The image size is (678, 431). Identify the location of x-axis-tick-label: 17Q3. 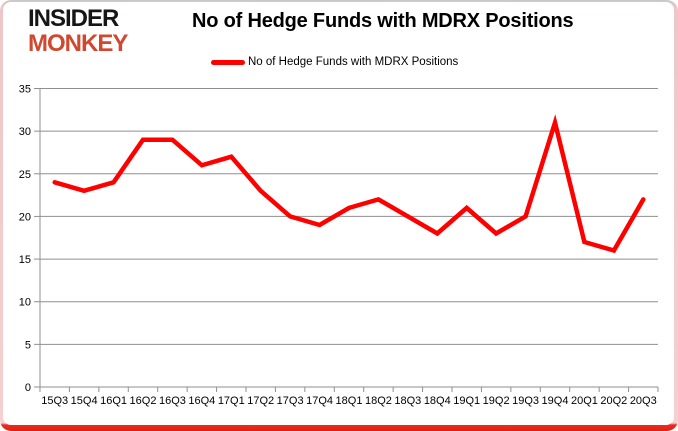
(290, 401).